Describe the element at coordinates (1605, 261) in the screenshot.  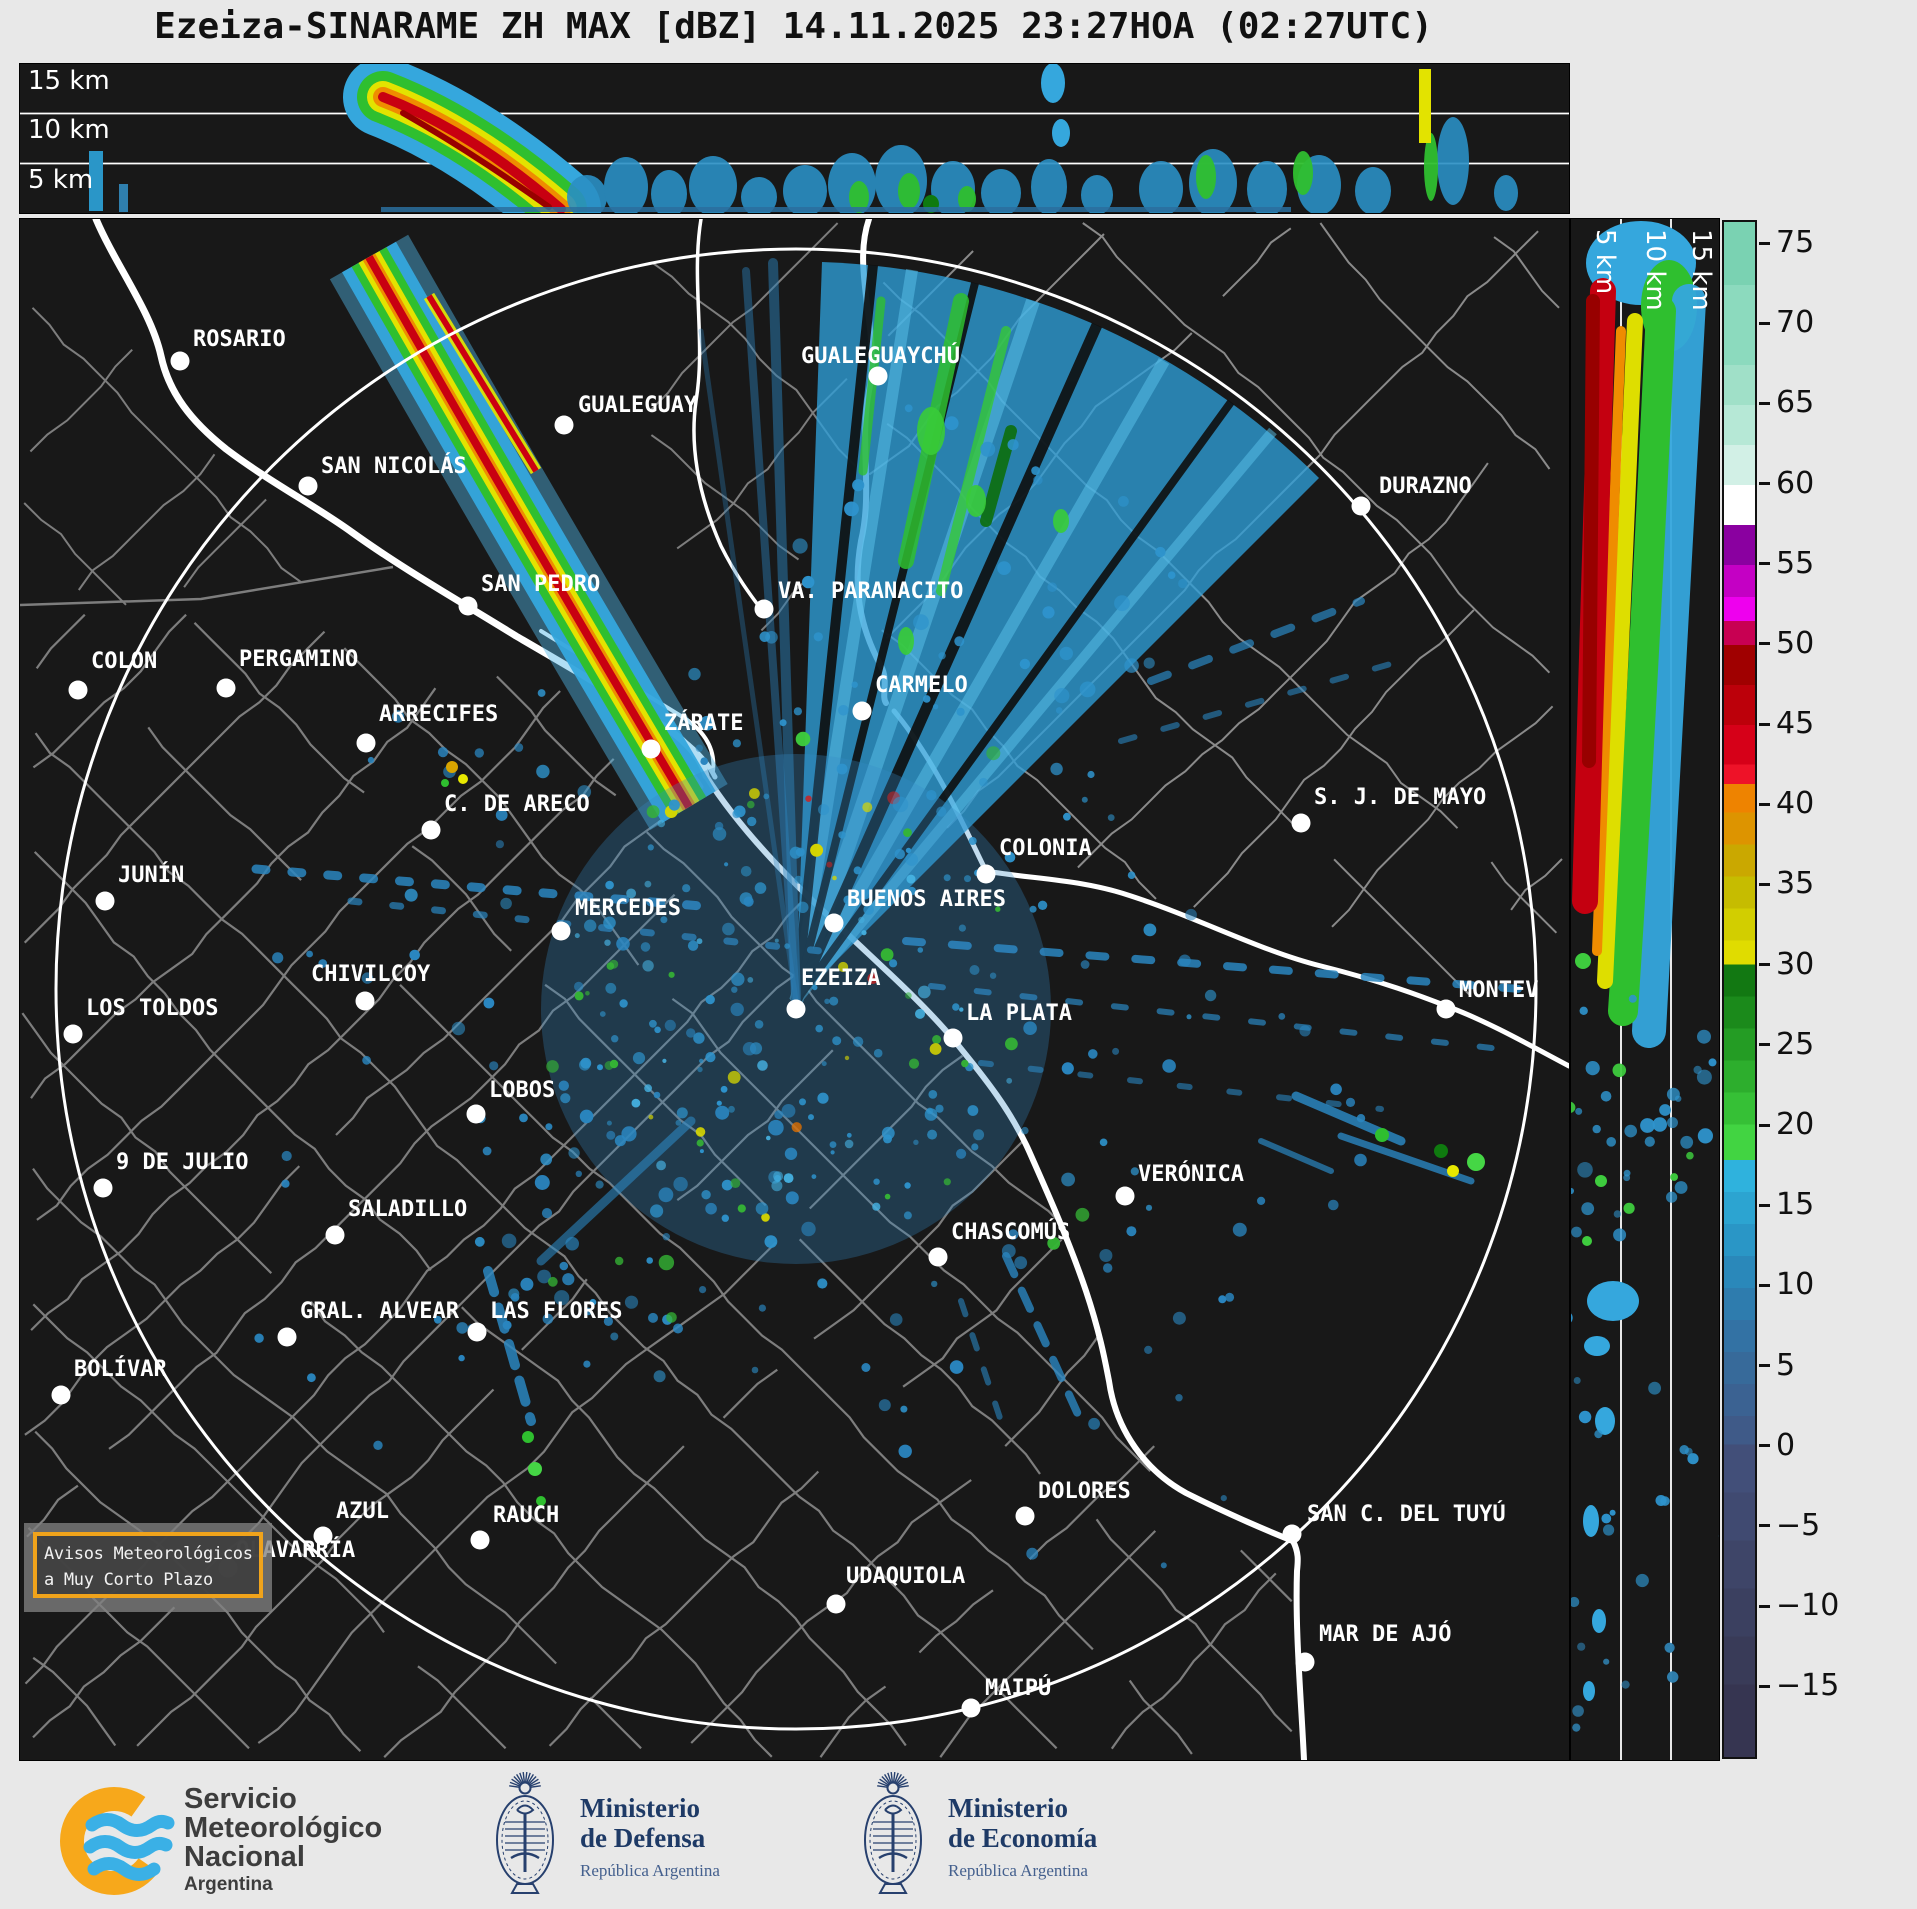
I see `height-label: 5 km` at that location.